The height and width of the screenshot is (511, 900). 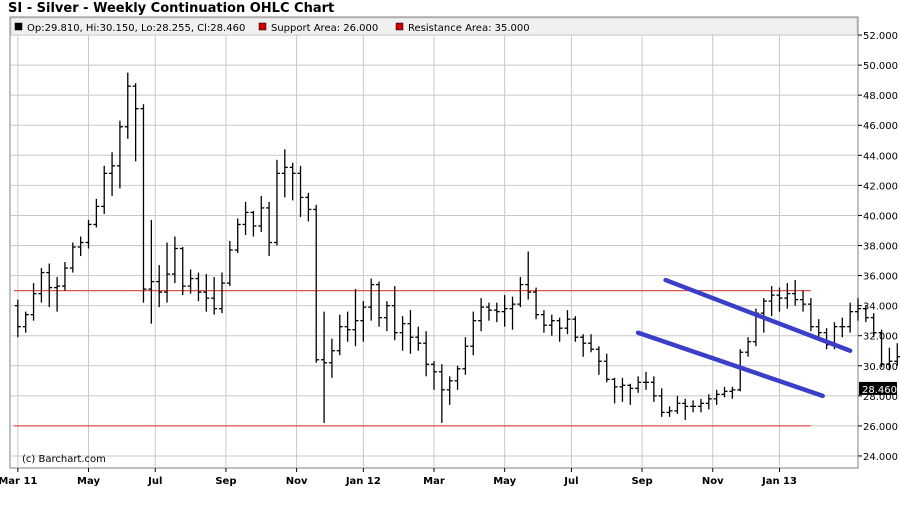 What do you see at coordinates (363, 481) in the screenshot?
I see `x-tick-label: Jan 12` at bounding box center [363, 481].